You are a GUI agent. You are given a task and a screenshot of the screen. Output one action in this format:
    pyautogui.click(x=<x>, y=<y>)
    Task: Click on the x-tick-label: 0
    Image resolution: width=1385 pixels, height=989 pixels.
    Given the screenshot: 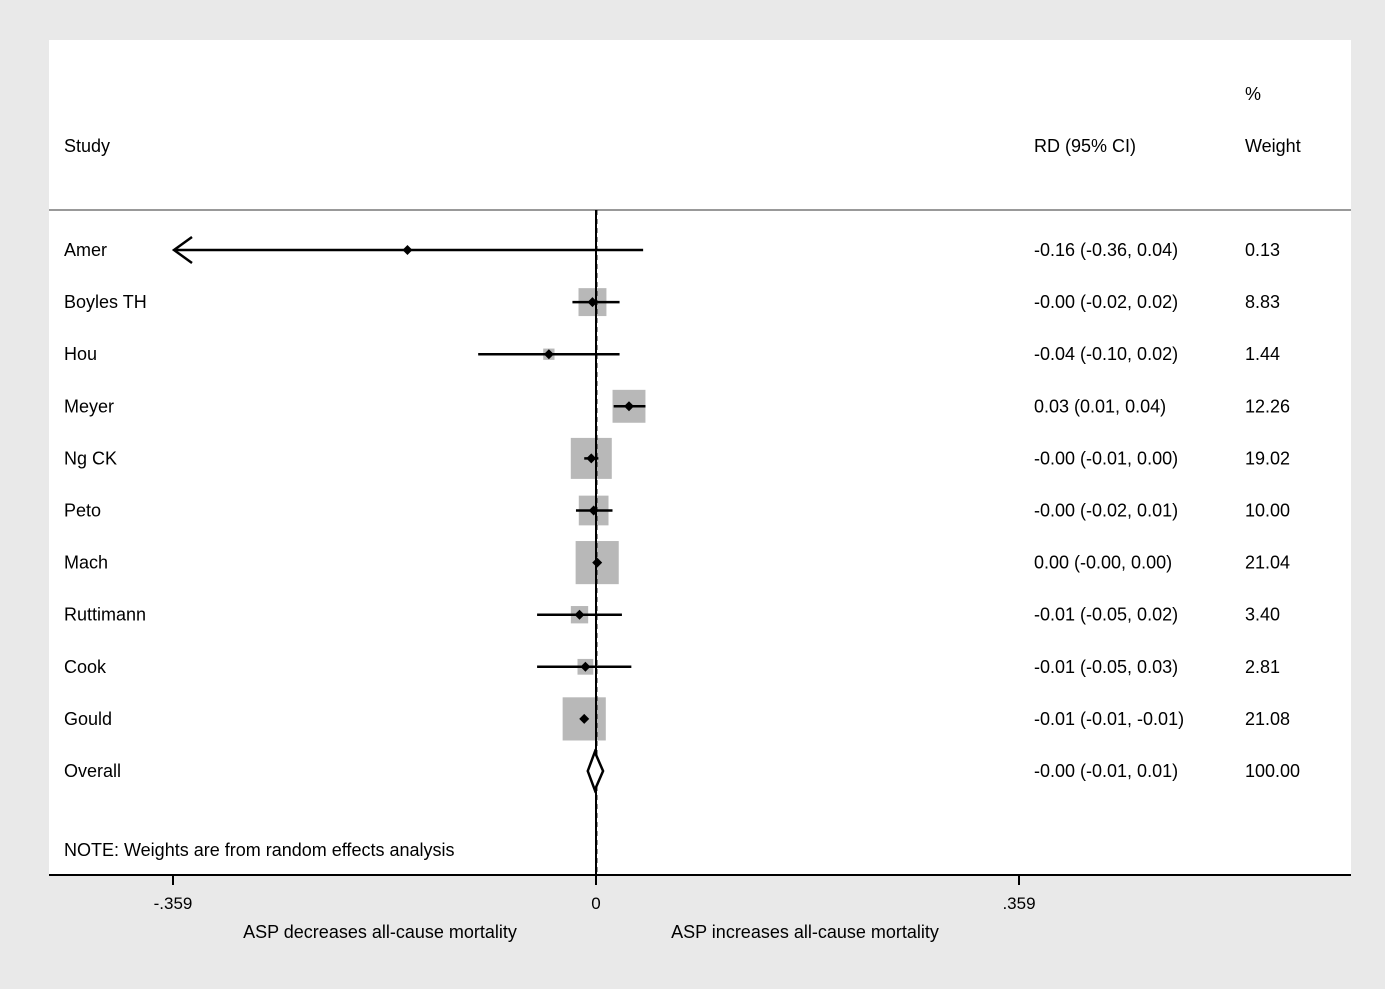 What is the action you would take?
    pyautogui.click(x=595, y=903)
    